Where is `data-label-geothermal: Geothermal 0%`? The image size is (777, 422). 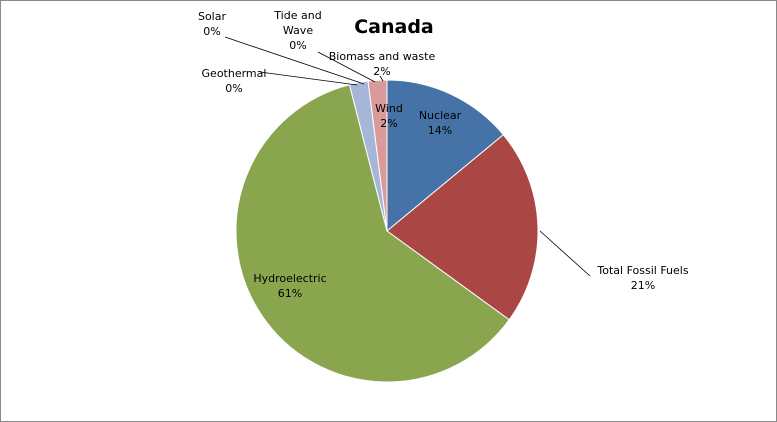 data-label-geothermal: Geothermal 0% is located at coordinates (234, 81).